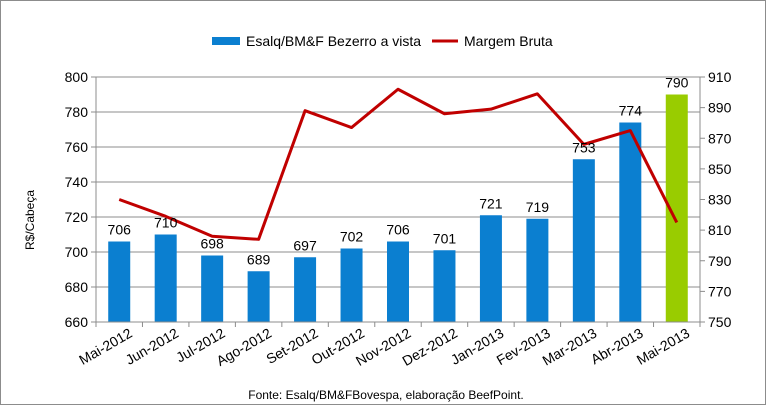 The width and height of the screenshot is (766, 405). Describe the element at coordinates (720, 108) in the screenshot. I see `right-tick-label-7: 890` at that location.